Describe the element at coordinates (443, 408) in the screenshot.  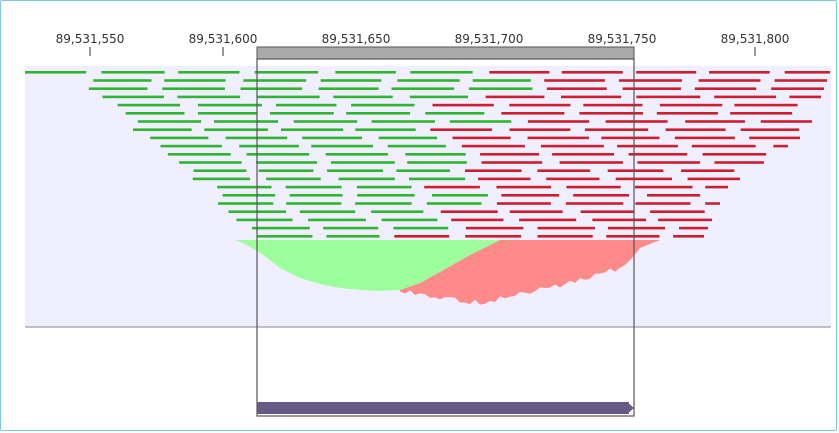
I see `feature-bar` at that location.